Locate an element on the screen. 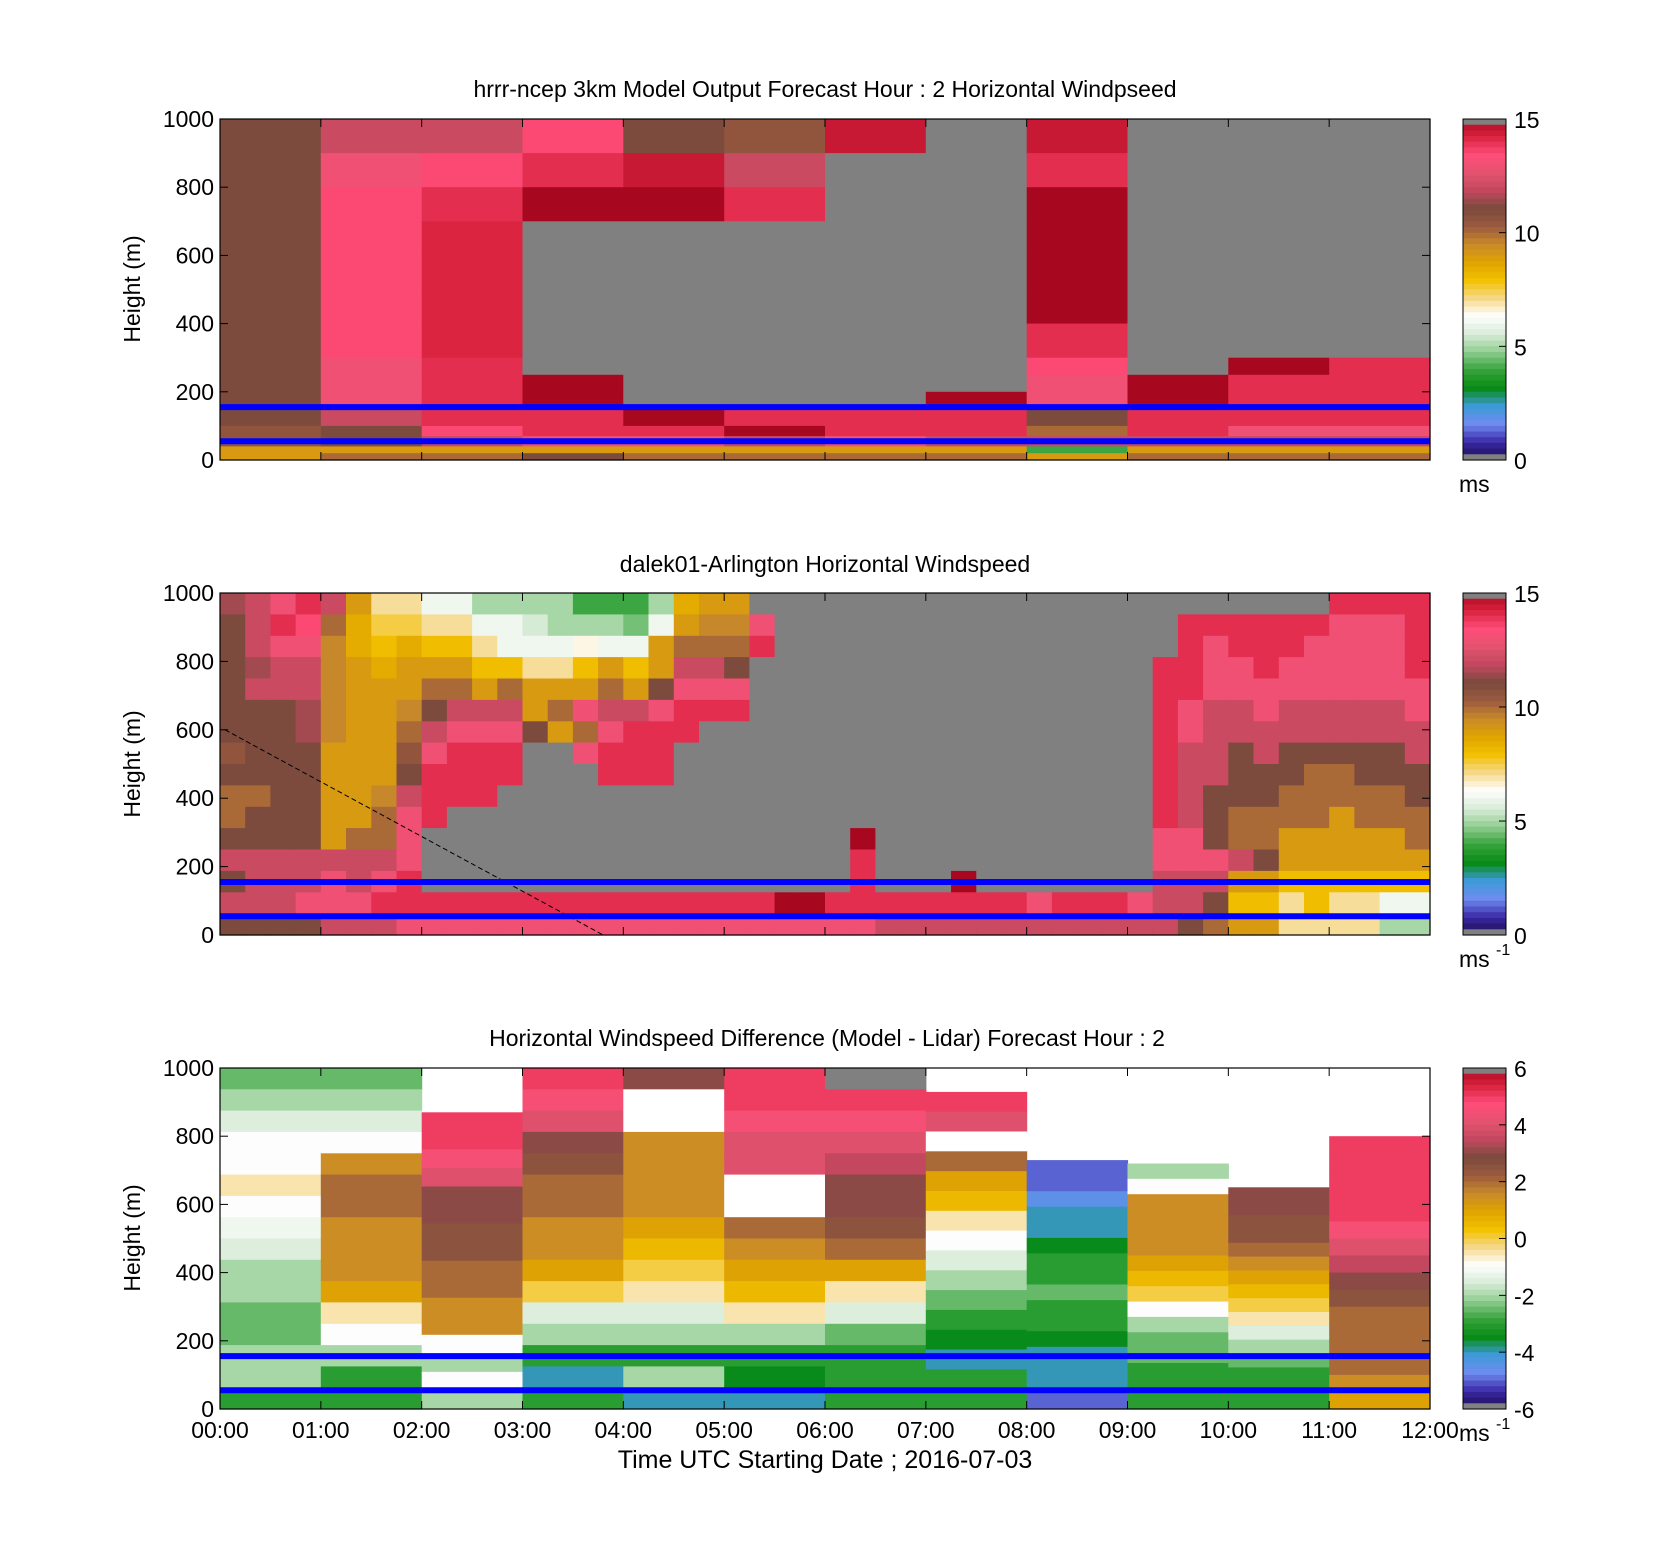 The height and width of the screenshot is (1561, 1680). colorbar-unit-exponent: -1 is located at coordinates (1503, 950).